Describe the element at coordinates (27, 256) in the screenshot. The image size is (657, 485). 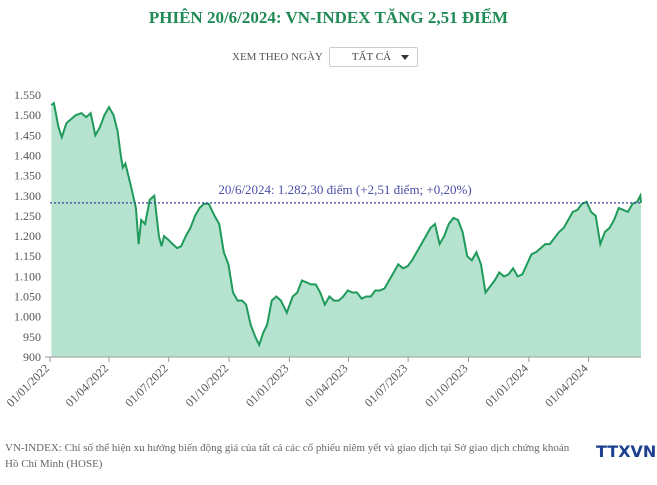
I see `y-tick-label: 1.150` at that location.